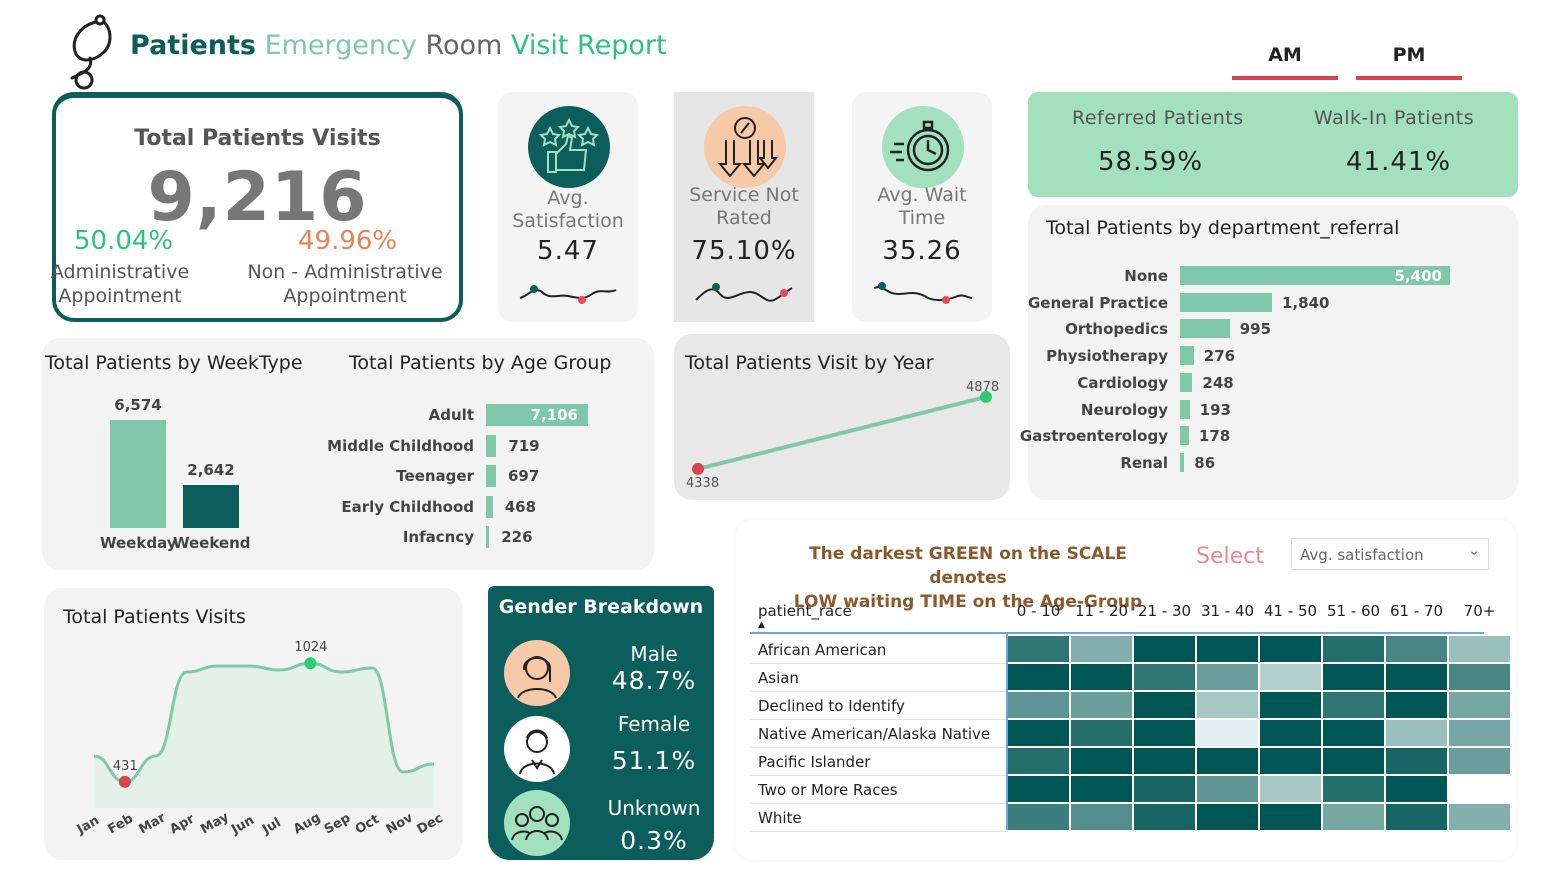  I want to click on month-tick-label: Apr, so click(182, 824).